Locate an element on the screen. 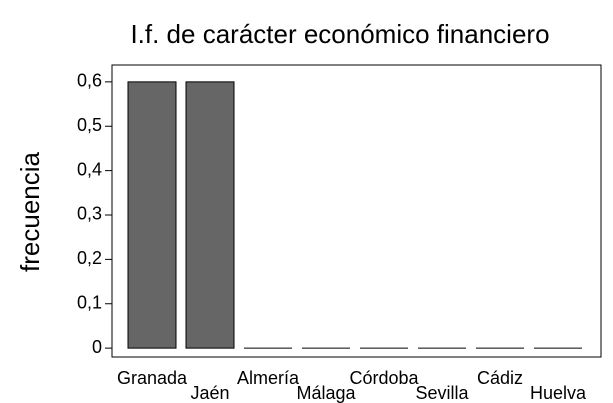  x-tick-label: Almería is located at coordinates (268, 378).